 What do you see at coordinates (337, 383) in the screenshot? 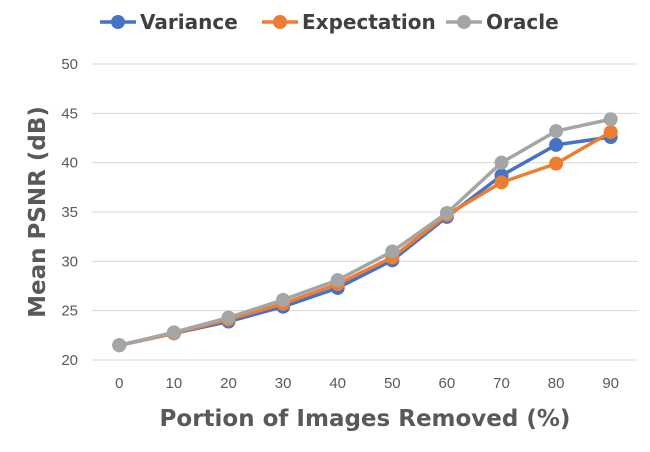
I see `x-tick-label: 40` at bounding box center [337, 383].